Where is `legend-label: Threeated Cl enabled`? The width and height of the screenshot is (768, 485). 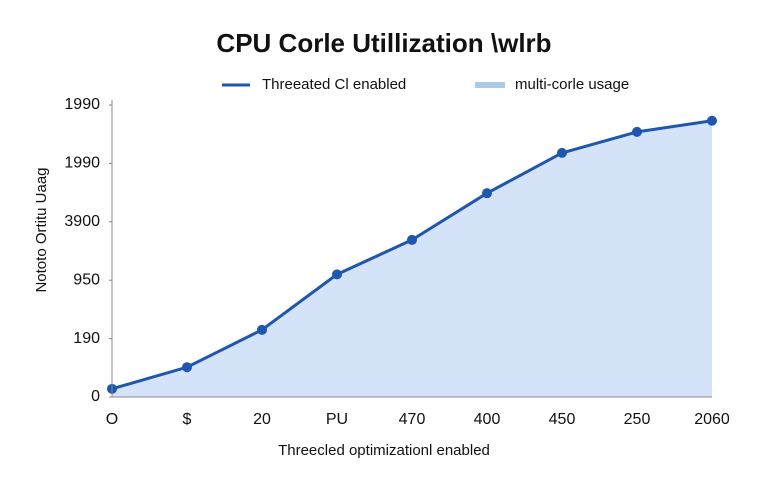 legend-label: Threeated Cl enabled is located at coordinates (334, 84).